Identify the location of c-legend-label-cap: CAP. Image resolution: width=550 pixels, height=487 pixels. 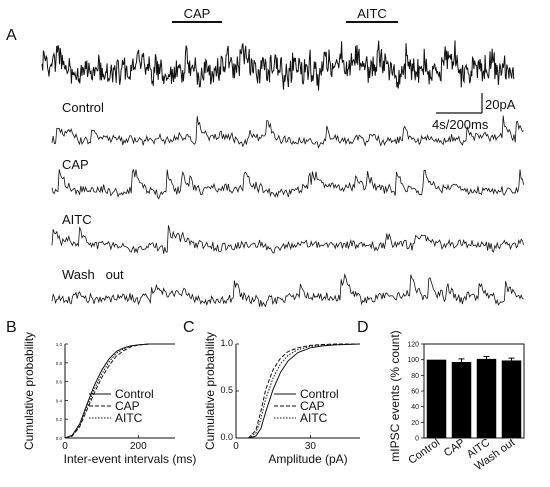
(312, 406).